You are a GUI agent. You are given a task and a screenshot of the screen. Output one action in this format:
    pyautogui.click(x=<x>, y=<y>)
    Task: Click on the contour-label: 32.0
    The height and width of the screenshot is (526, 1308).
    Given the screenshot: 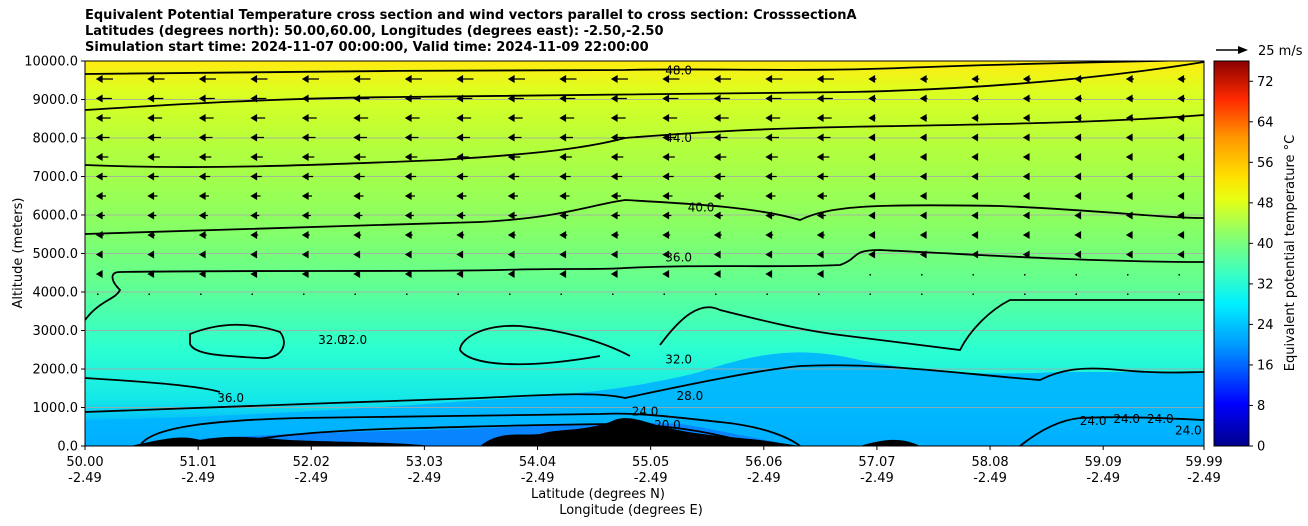 What is the action you would take?
    pyautogui.click(x=353, y=340)
    